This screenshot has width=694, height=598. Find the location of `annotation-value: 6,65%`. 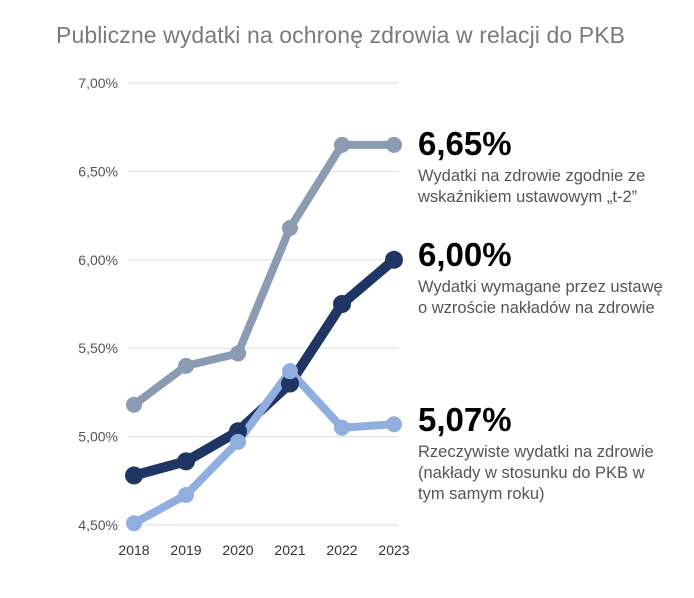

annotation-value: 6,65% is located at coordinates (465, 143).